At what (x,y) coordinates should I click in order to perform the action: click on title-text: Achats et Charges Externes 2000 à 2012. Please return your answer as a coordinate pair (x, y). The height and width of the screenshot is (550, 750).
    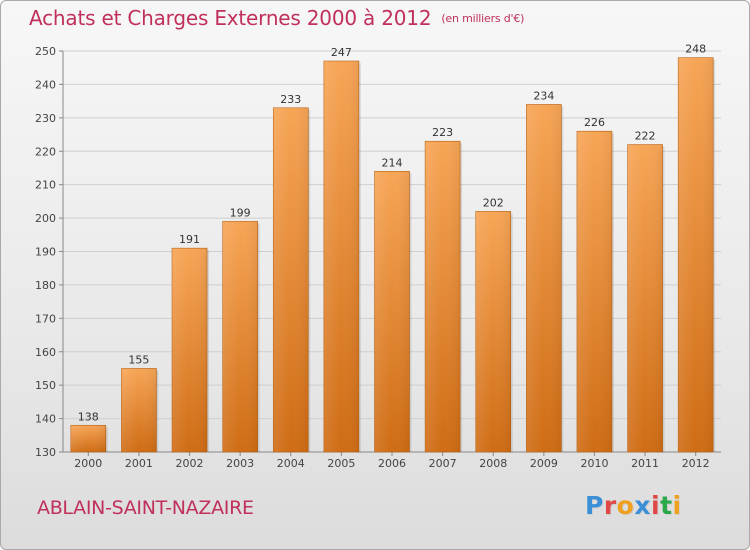
    Looking at the image, I should click on (230, 18).